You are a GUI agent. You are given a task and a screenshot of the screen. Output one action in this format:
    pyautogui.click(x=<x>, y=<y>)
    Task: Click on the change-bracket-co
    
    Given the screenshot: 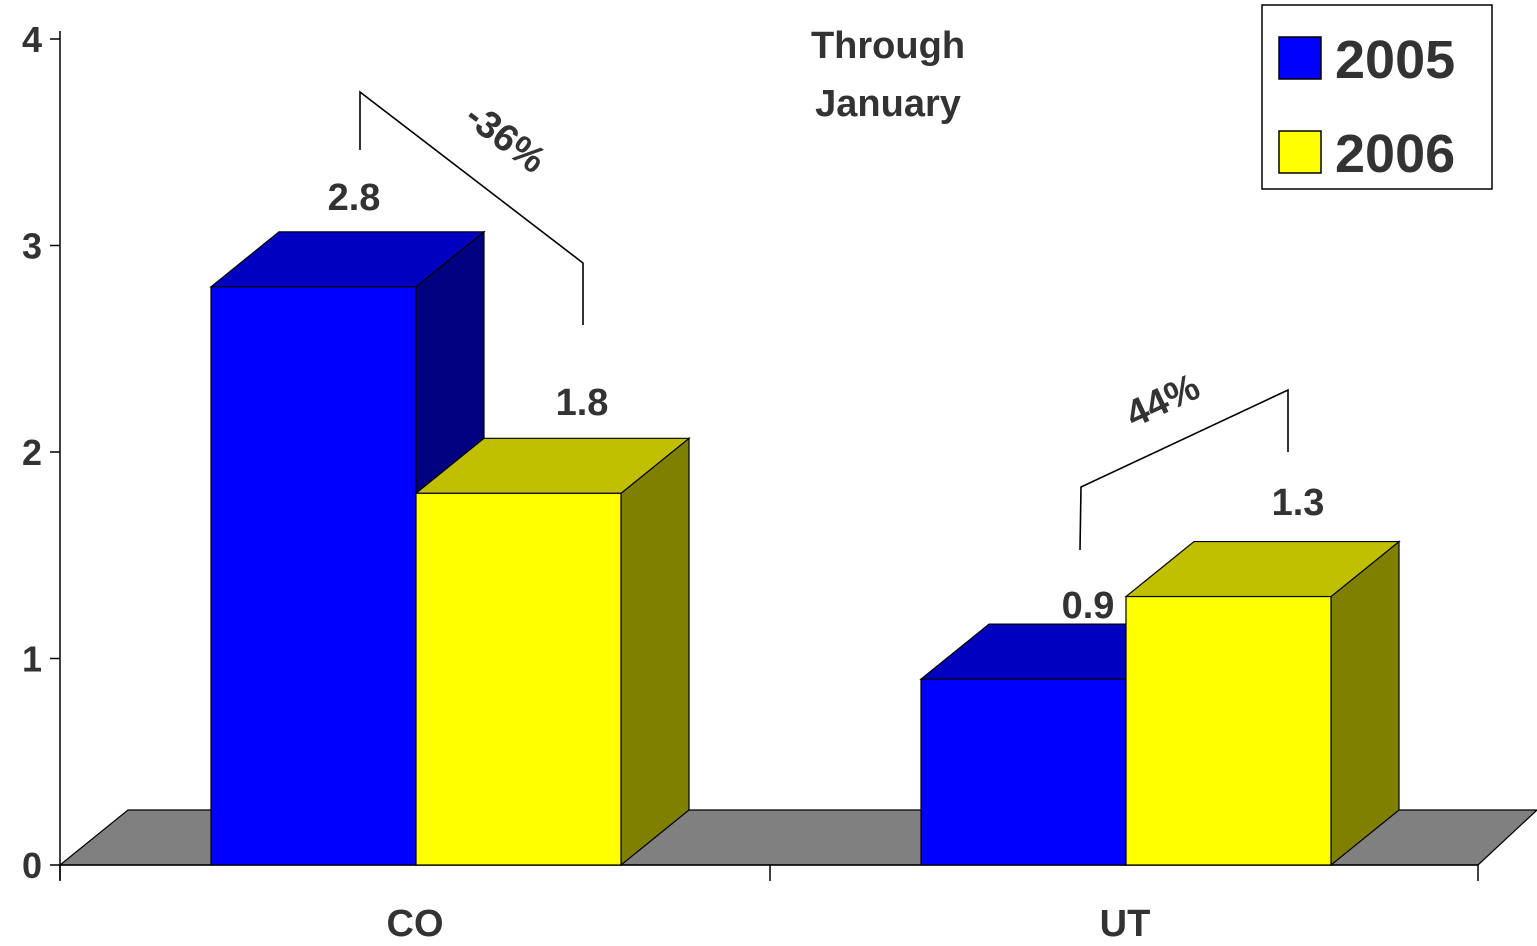 What is the action you would take?
    pyautogui.click(x=471, y=207)
    